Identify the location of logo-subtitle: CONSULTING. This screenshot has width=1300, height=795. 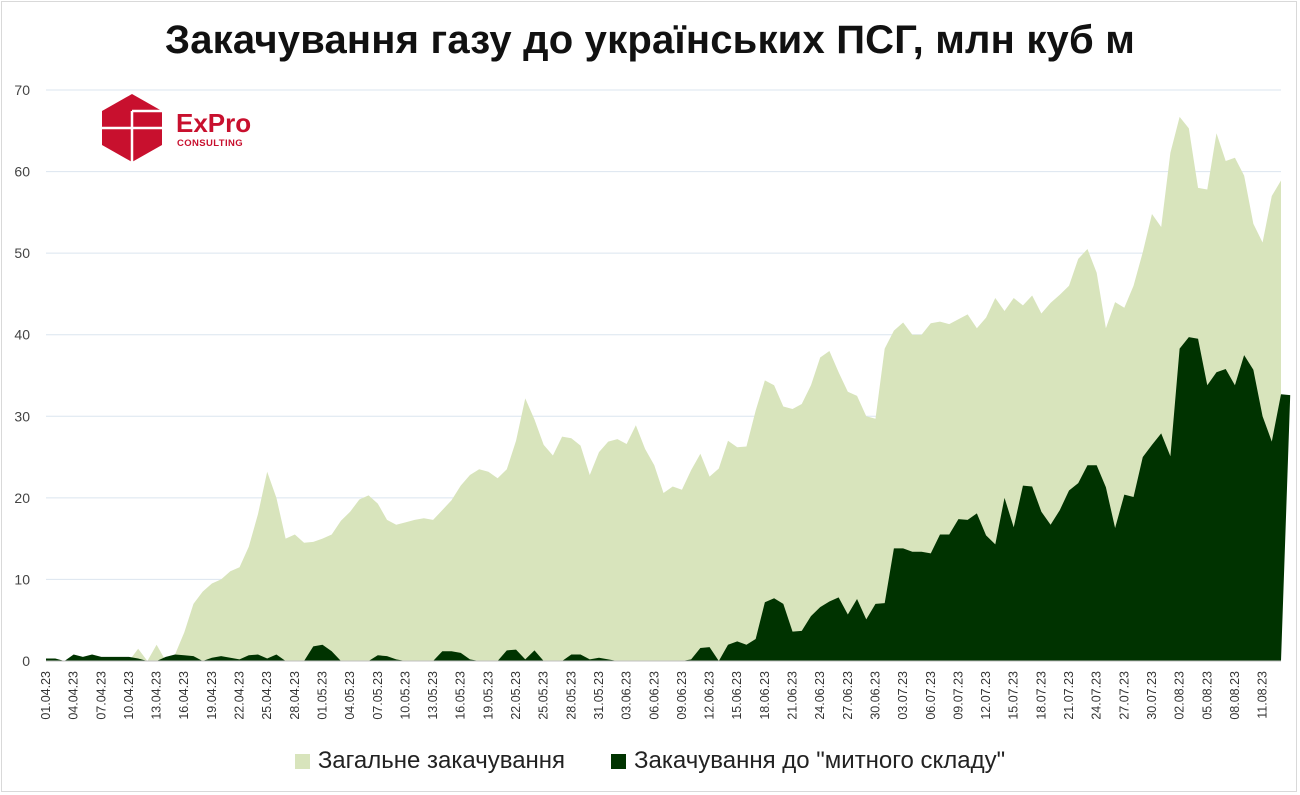
(210, 143).